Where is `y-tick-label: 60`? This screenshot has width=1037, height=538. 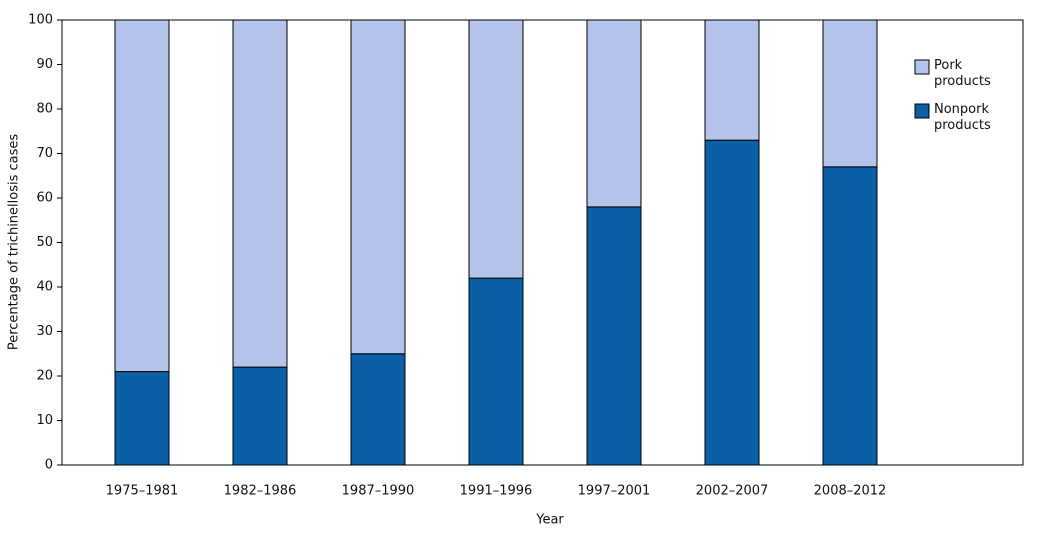
y-tick-label: 60 is located at coordinates (44, 198).